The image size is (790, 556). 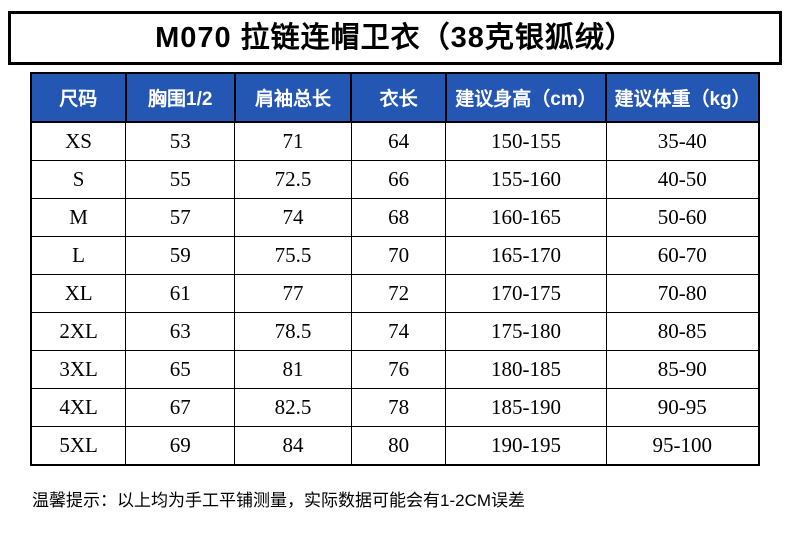 I want to click on value-cell: 71, so click(x=293, y=141).